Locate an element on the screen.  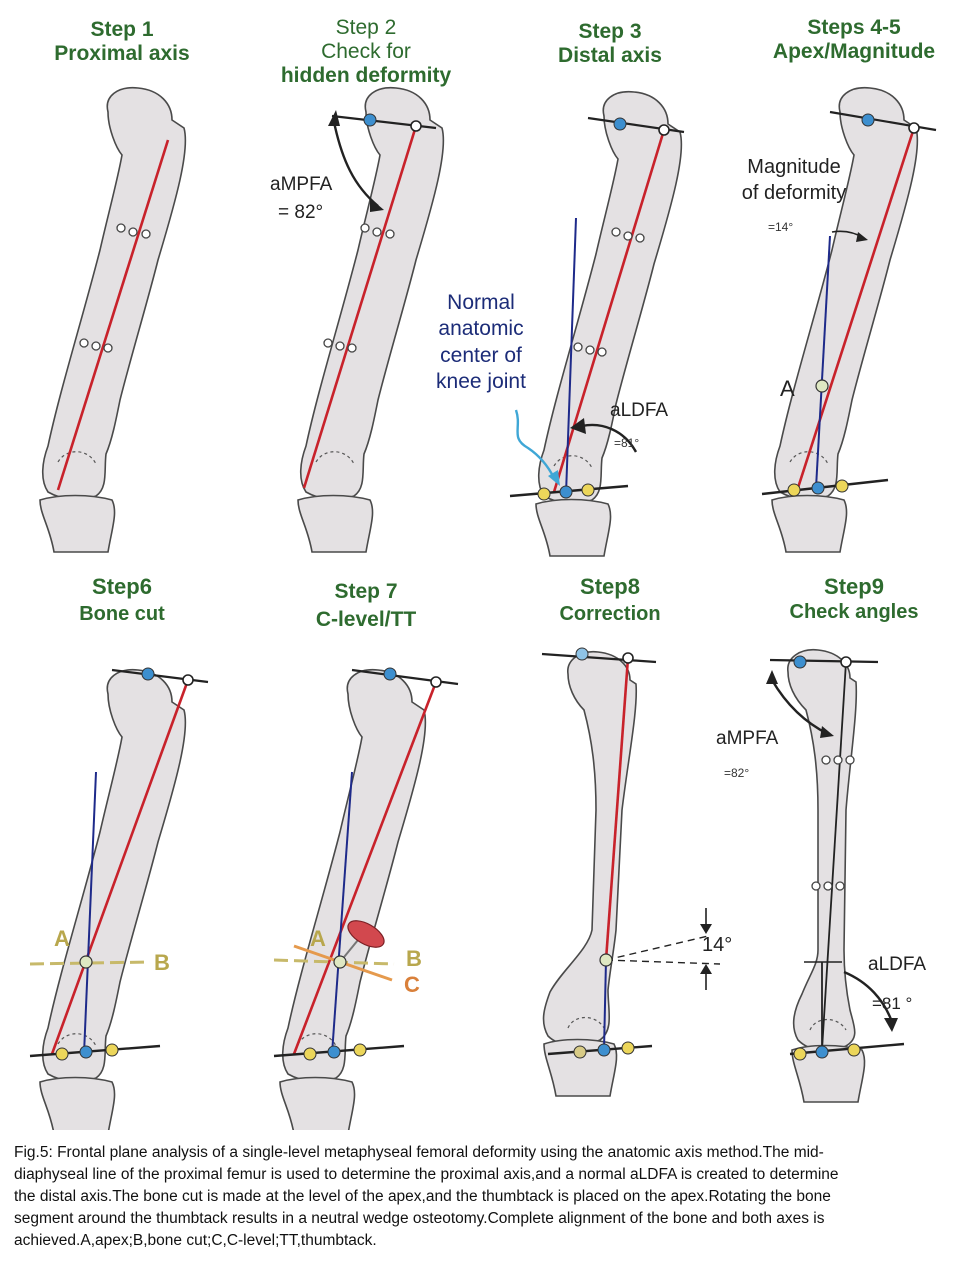
step-1-femur-drawing is located at coordinates (113, 319).